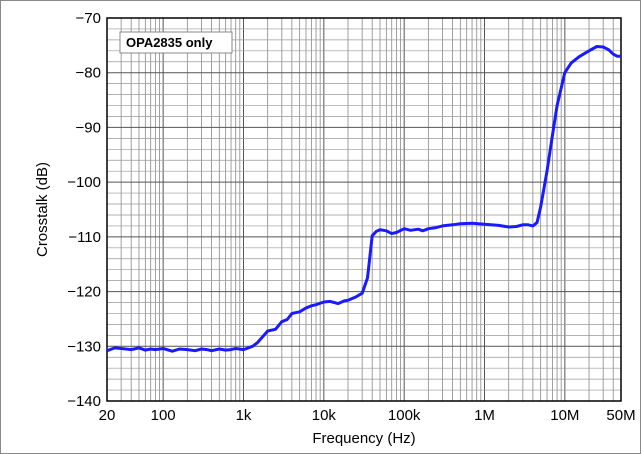  I want to click on y-tick-label: −140, so click(84, 401).